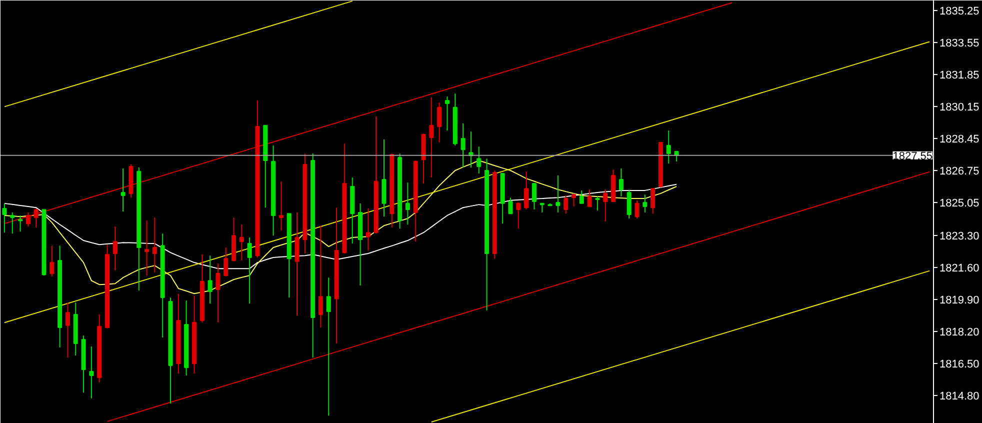 This screenshot has width=982, height=423. I want to click on y-tick-label: 1835.25, so click(960, 11).